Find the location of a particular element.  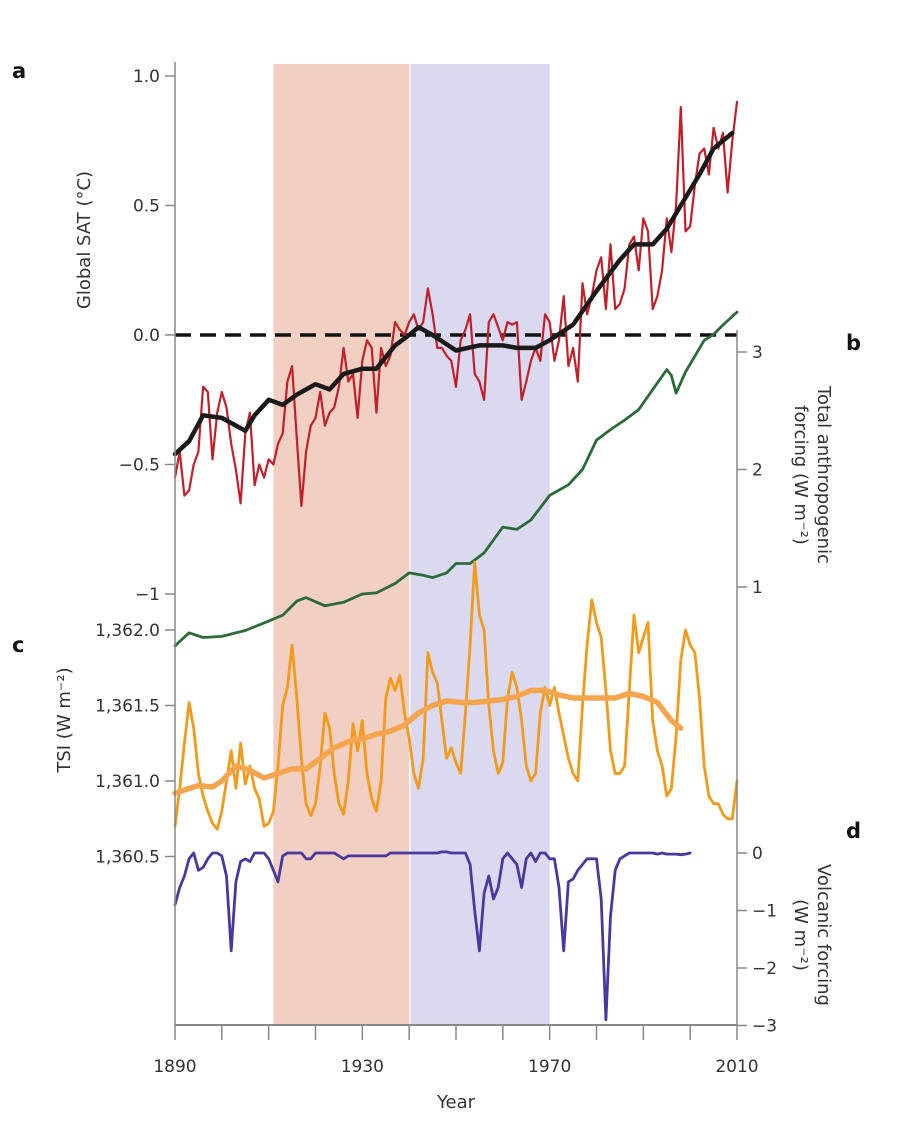

y-tick-label-anthropogenic-forcing: 1 is located at coordinates (757, 588).